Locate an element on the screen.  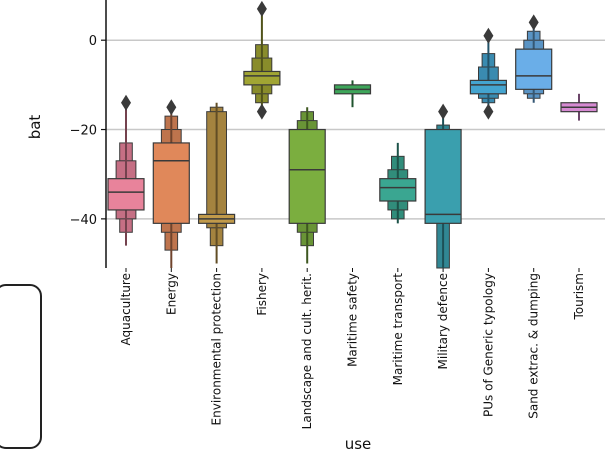
overlay-rounded-frame is located at coordinates (21, 366).